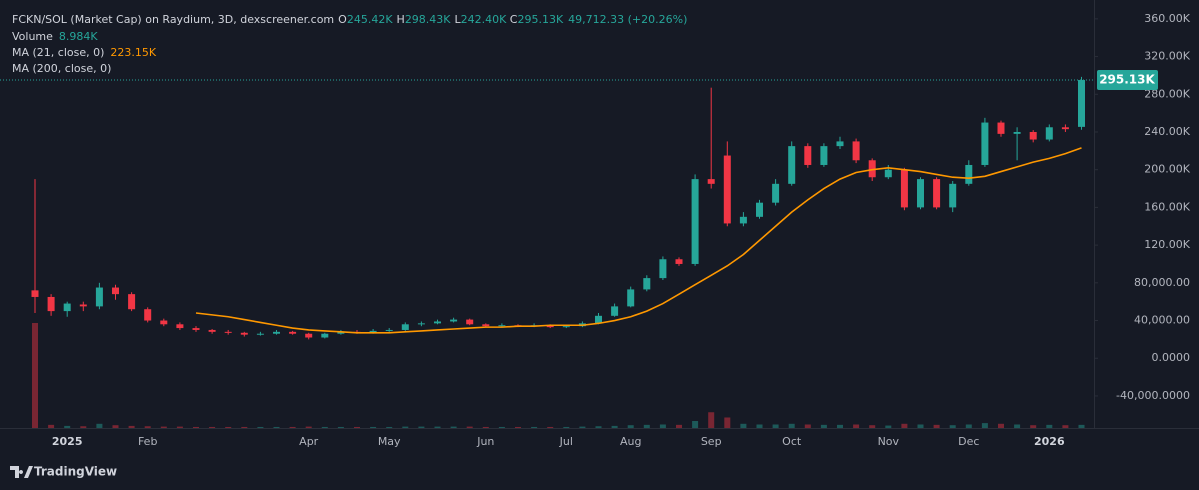 Image resolution: width=1199 pixels, height=490 pixels. What do you see at coordinates (540, 19) in the screenshot?
I see `ohlc-value: 295.13K` at bounding box center [540, 19].